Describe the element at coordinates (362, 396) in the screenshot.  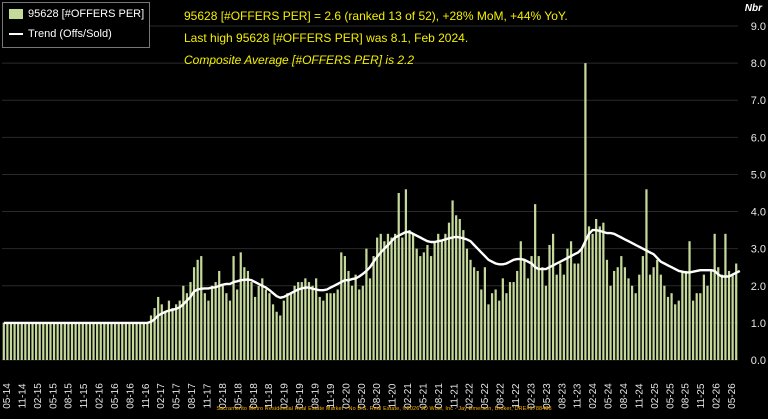
I see `x-tick-label: 05-20` at that location.